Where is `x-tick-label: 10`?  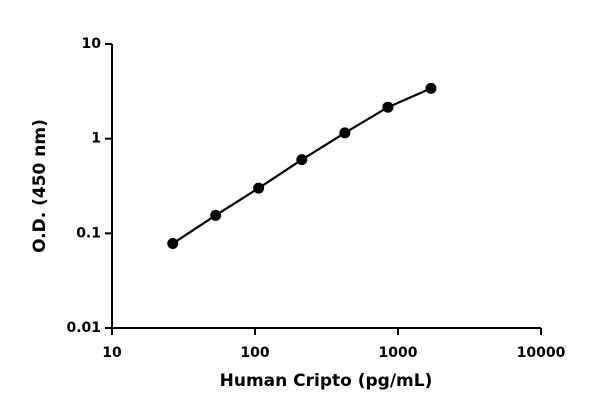 x-tick-label: 10 is located at coordinates (112, 353).